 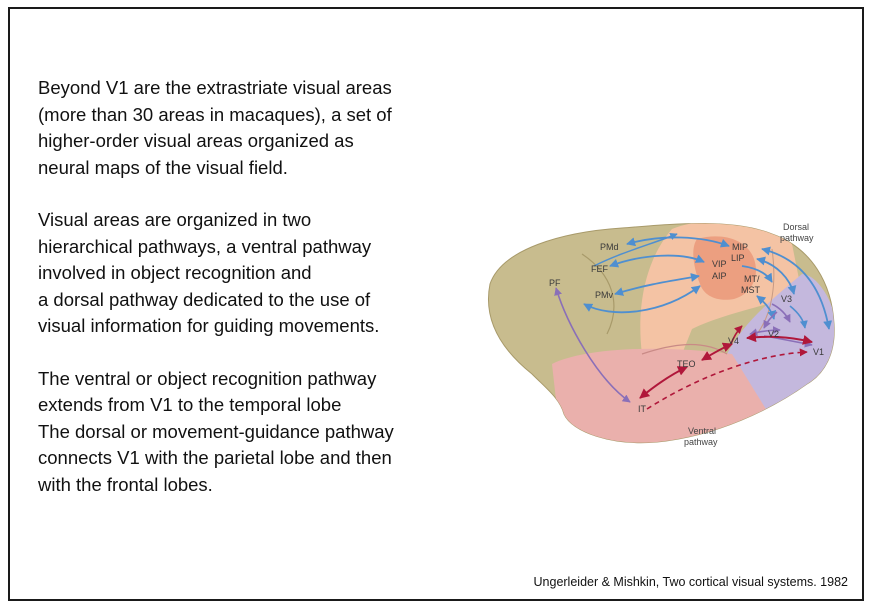 I want to click on area-label-pmv: PMv, so click(x=604, y=295).